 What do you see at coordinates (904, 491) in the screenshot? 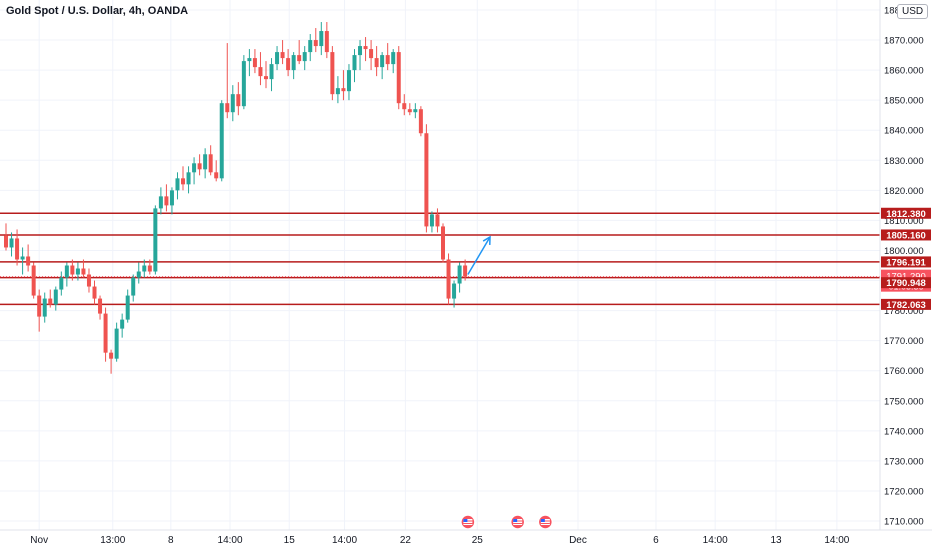
I see `y-tick-label: 1720.000` at bounding box center [904, 491].